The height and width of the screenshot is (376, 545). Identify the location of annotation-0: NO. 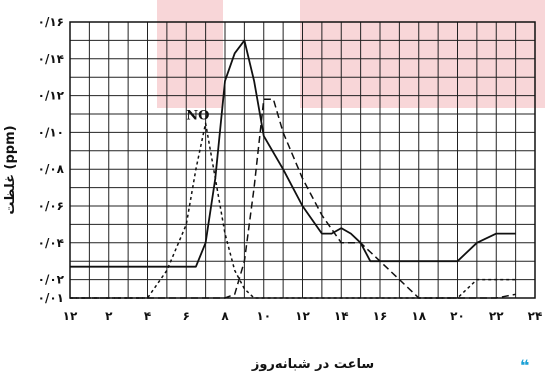
(197, 116).